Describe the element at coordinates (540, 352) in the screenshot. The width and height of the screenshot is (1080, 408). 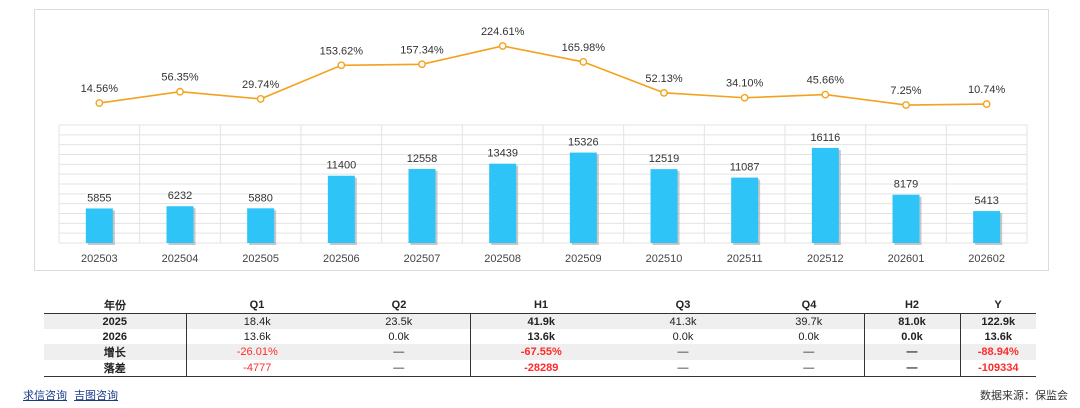
I see `table-row: 增长 -26.01% — -67.55% — — — -88.94%` at that location.